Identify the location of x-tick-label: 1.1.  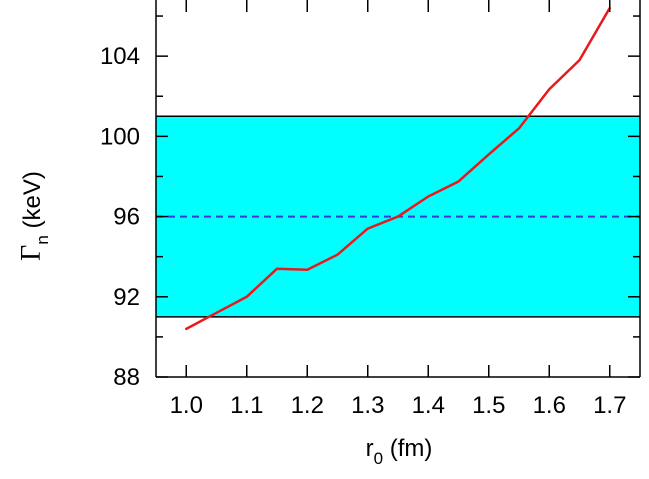
(246, 405).